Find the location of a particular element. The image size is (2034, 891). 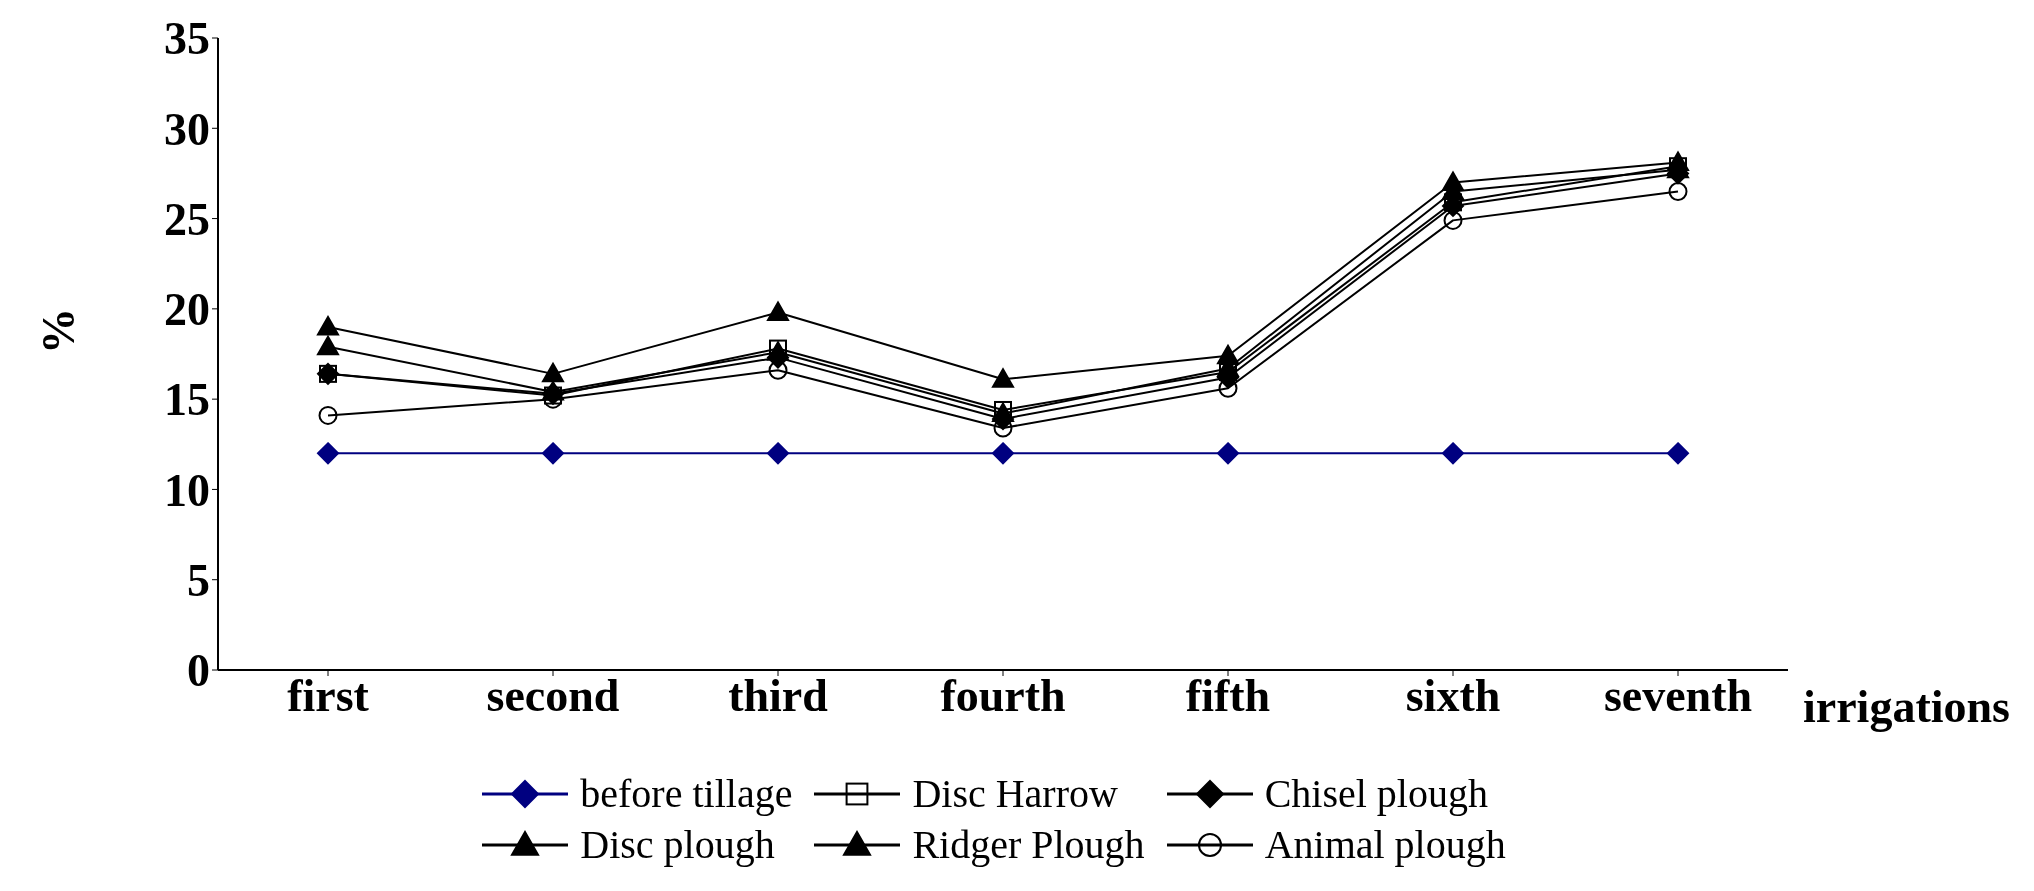

legend-label: Chisel plough is located at coordinates (1376, 793).